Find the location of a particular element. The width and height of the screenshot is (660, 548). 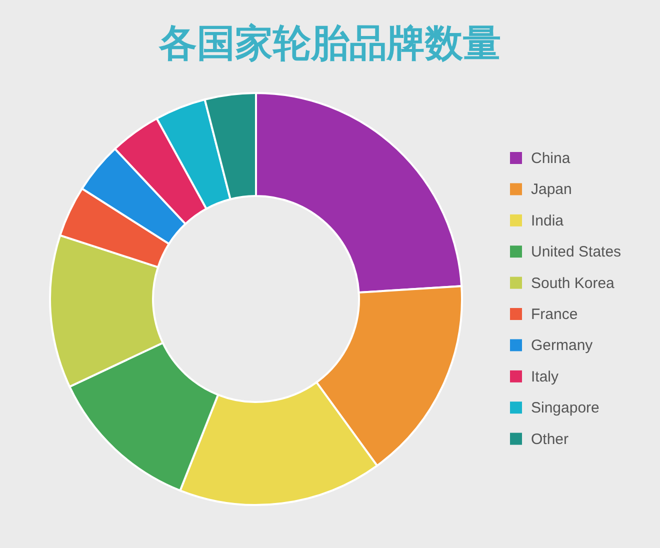

legend-label: Singapore is located at coordinates (565, 408).